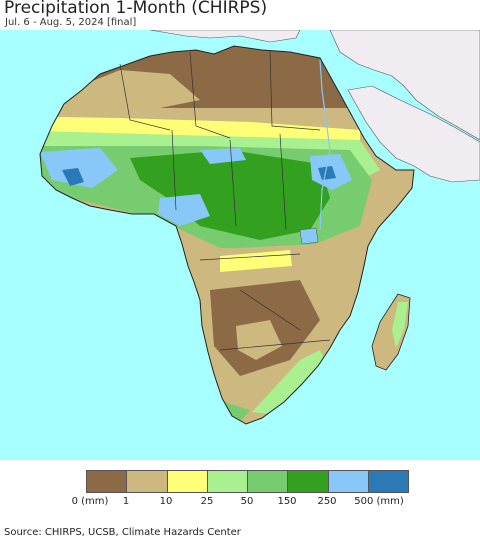  Describe the element at coordinates (379, 501) in the screenshot. I see `legend-tick-7: 500 (mm)` at that location.